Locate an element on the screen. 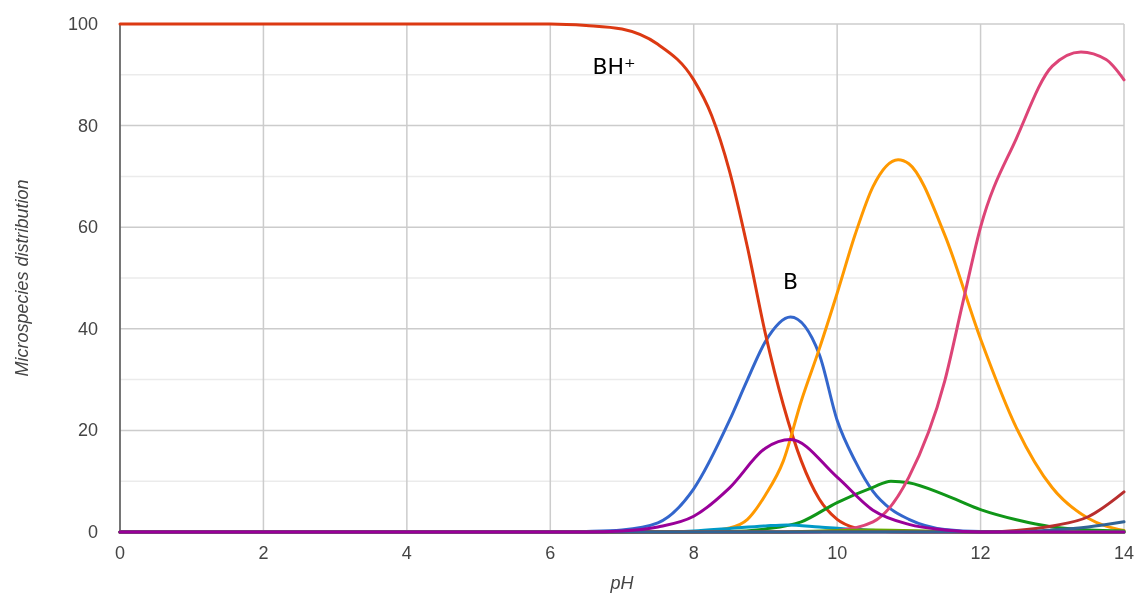  y-tick-label: 80 is located at coordinates (87, 125).